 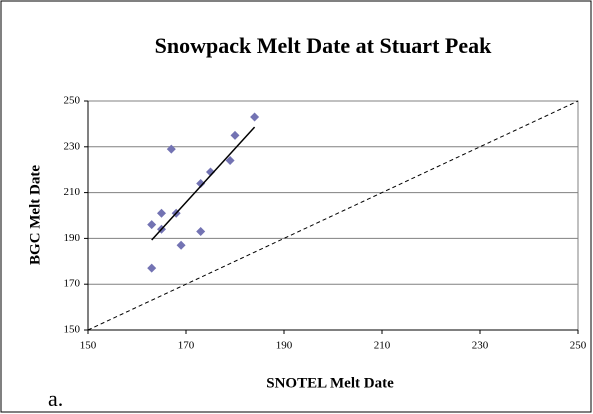 What do you see at coordinates (72, 192) in the screenshot?
I see `y-tick-label: 210` at bounding box center [72, 192].